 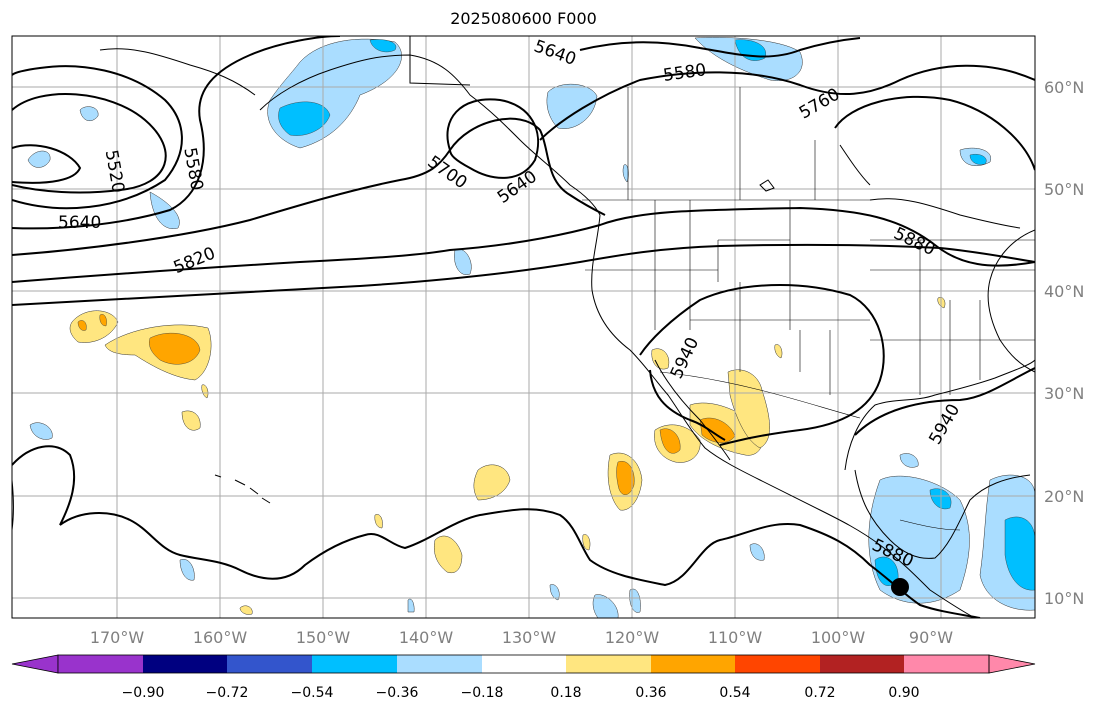 I want to click on colorbar-tick-label: 0.36, so click(x=650, y=693).